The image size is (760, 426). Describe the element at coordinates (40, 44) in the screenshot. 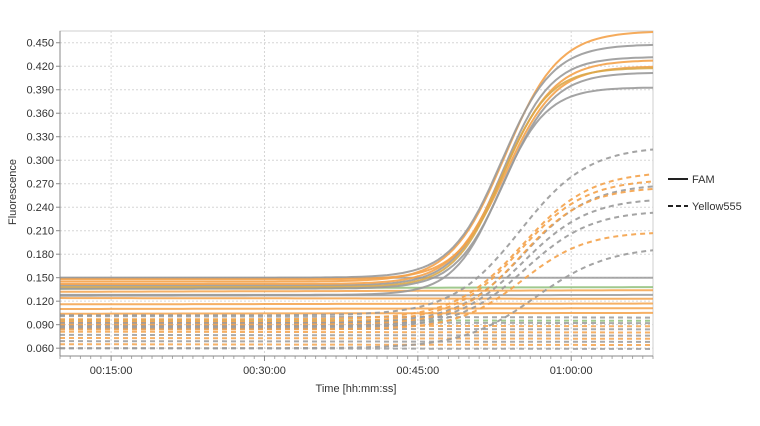

I see `y-tick-label: 0.450` at that location.